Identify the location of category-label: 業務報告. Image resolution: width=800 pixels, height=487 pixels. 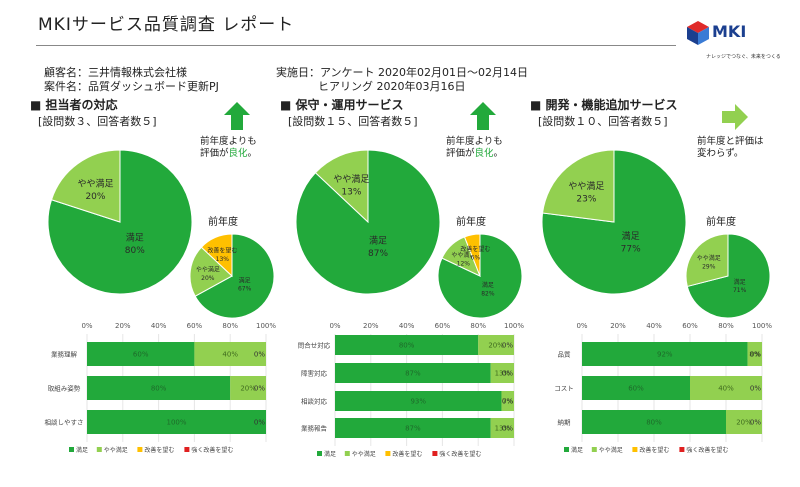
(314, 428).